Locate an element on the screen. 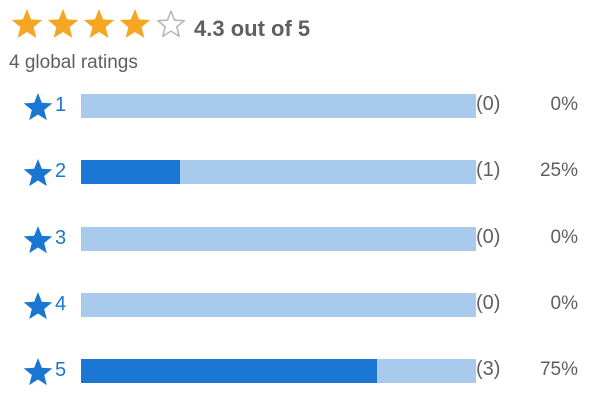 The image size is (613, 415). star-level-label: 3 is located at coordinates (61, 238).